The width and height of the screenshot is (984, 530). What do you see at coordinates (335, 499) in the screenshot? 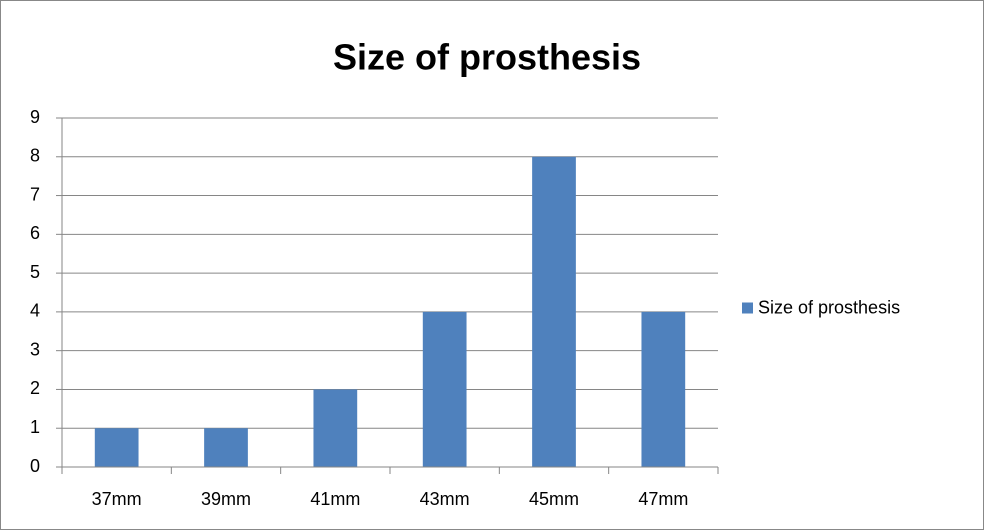
I see `x-tick-label: 41mm` at bounding box center [335, 499].